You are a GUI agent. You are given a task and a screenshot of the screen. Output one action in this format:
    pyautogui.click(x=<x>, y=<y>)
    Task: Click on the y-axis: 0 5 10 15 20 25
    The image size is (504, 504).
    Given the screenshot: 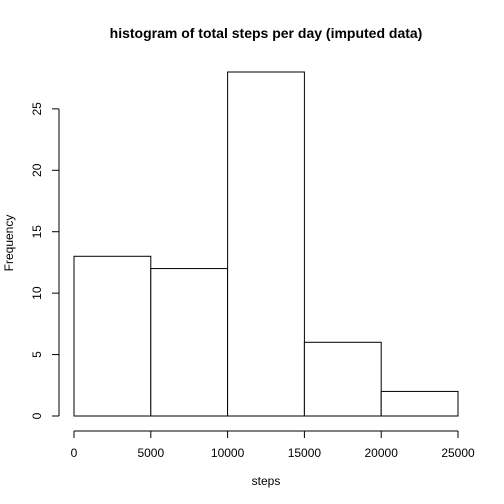 What is the action you would take?
    pyautogui.click(x=45, y=260)
    